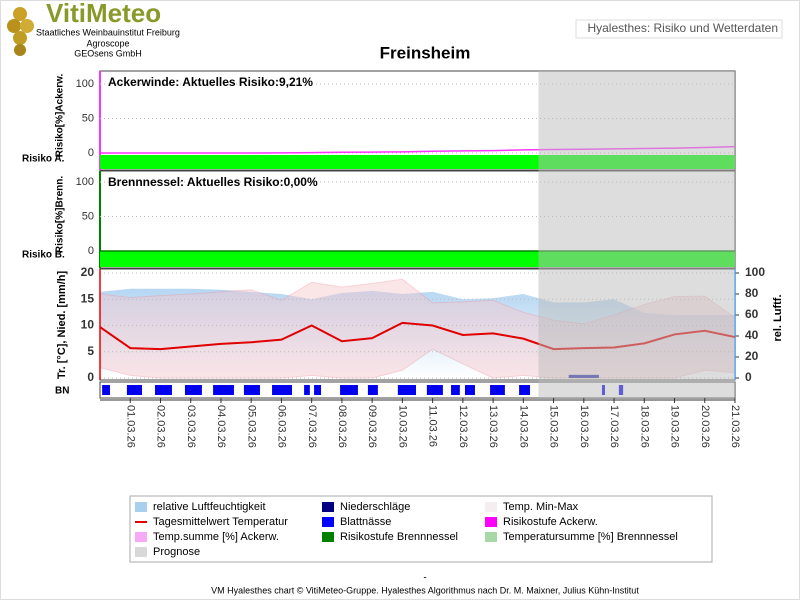 The image size is (800, 600). I want to click on x-tick-label: 21.03.26, so click(735, 426).